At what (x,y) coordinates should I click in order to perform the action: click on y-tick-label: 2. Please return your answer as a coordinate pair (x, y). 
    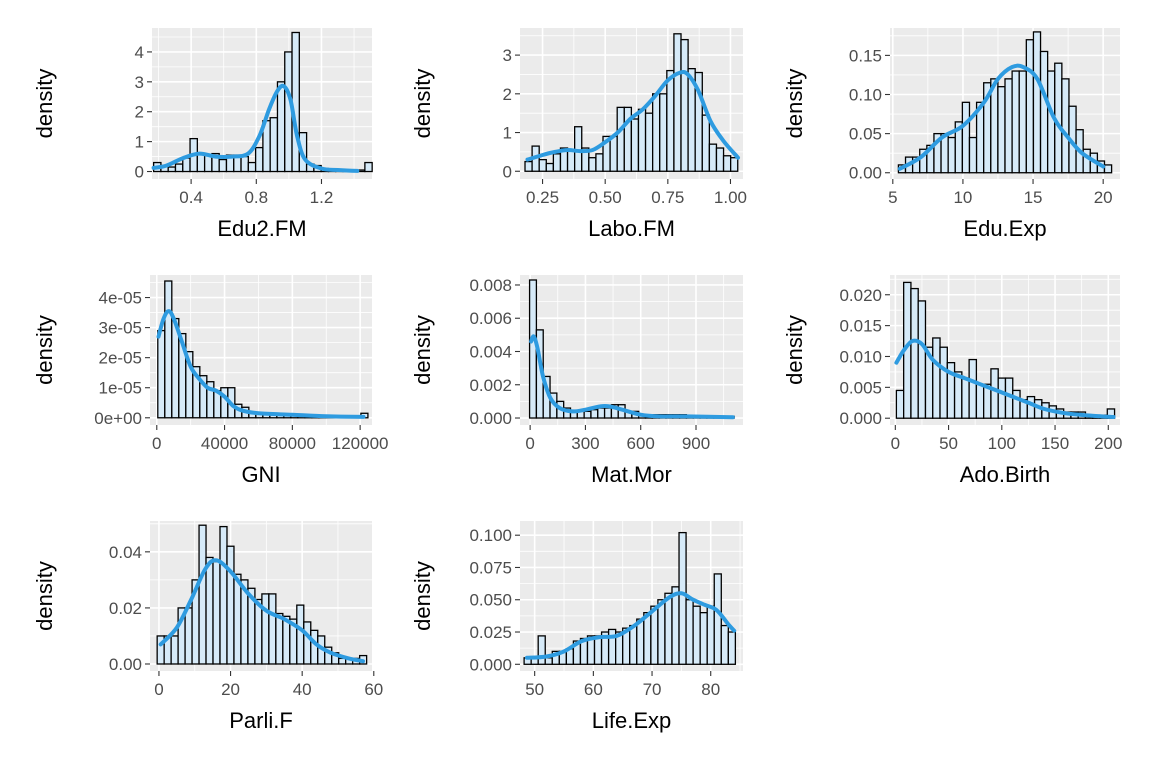
    Looking at the image, I should click on (507, 94).